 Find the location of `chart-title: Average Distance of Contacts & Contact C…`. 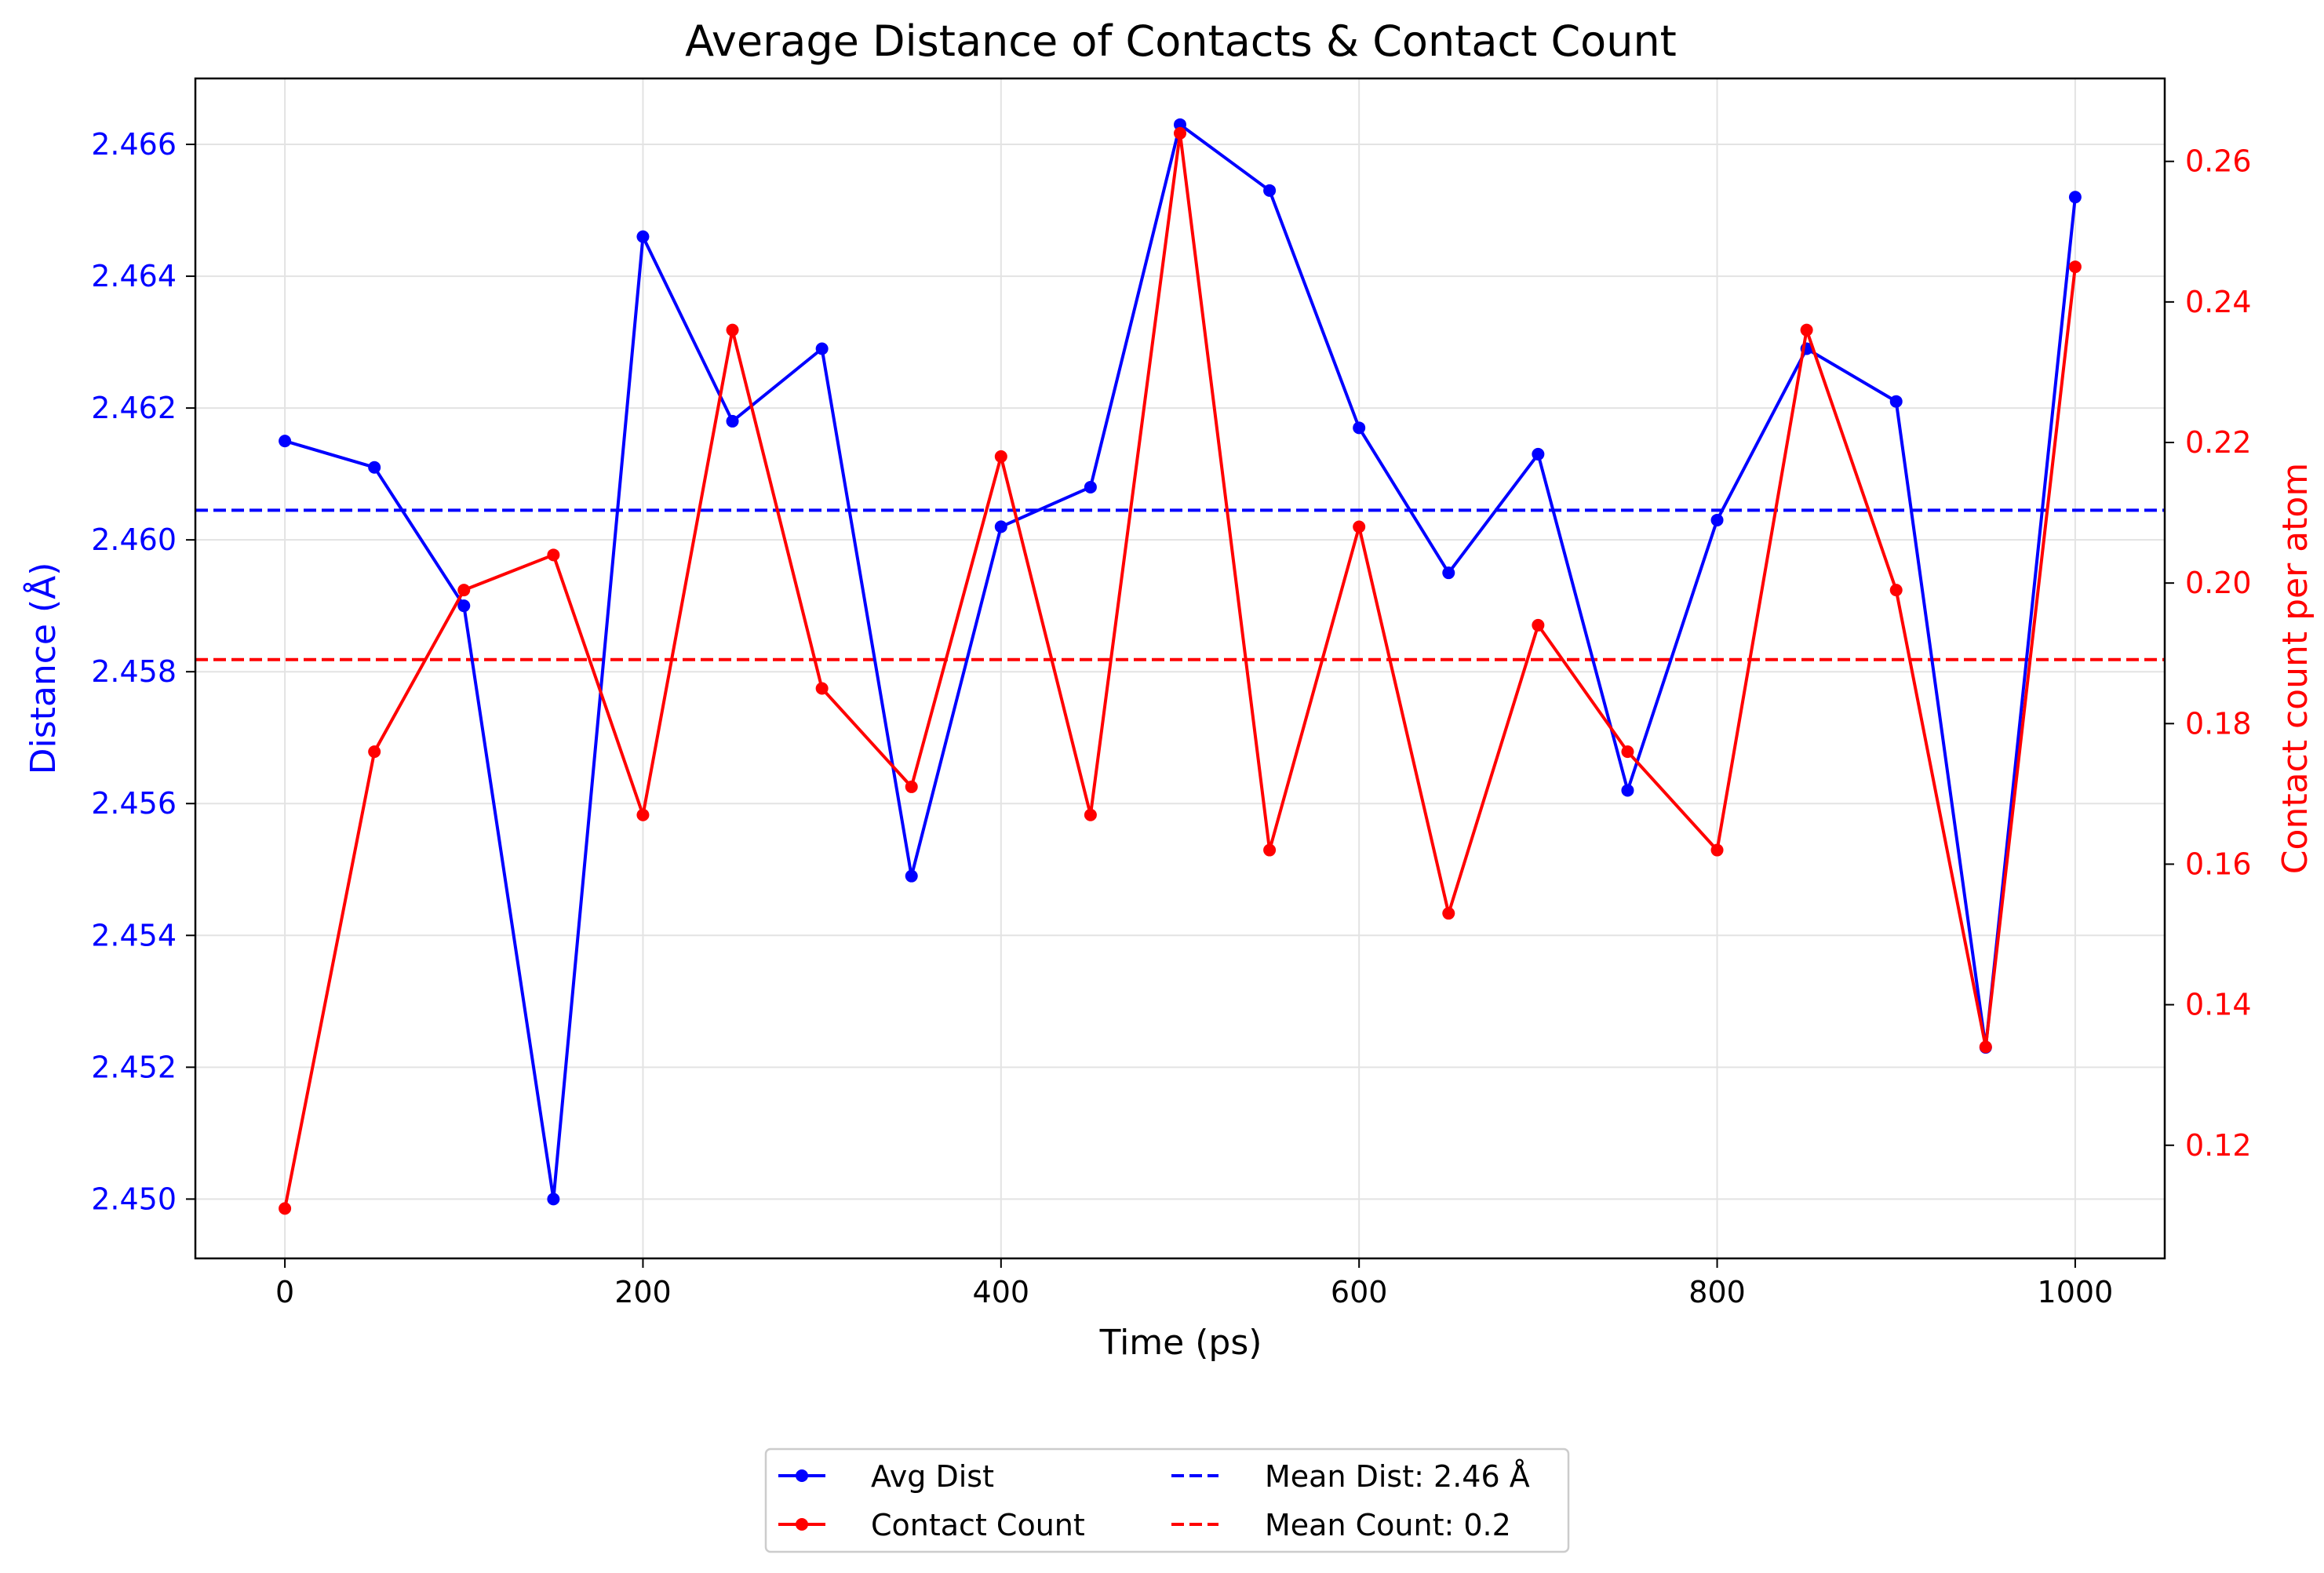

chart-title: Average Distance of Contacts & Contact C… is located at coordinates (1181, 41).